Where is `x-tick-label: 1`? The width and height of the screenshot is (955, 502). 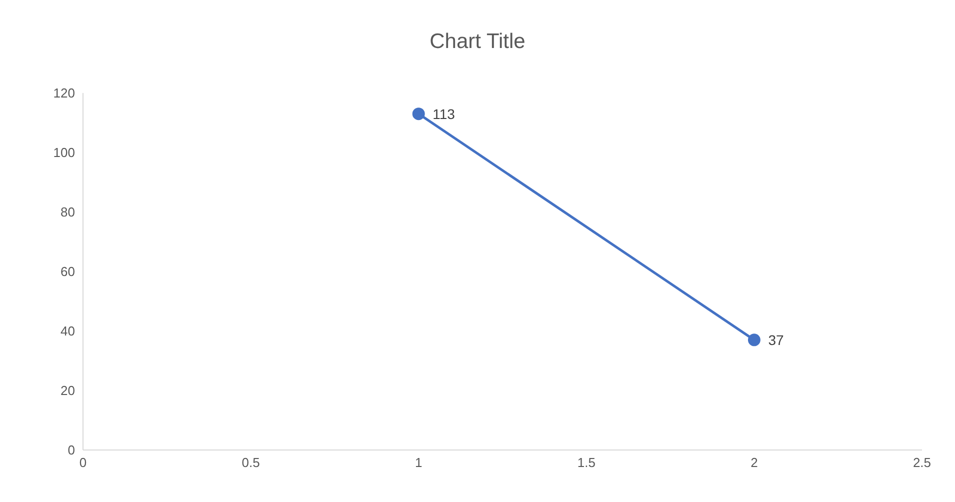 x-tick-label: 1 is located at coordinates (418, 462).